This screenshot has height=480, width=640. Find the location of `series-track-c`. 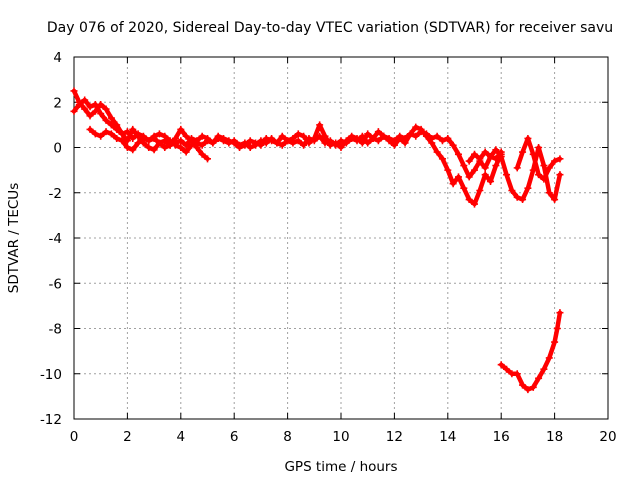

series-track-c is located at coordinates (295, 164).